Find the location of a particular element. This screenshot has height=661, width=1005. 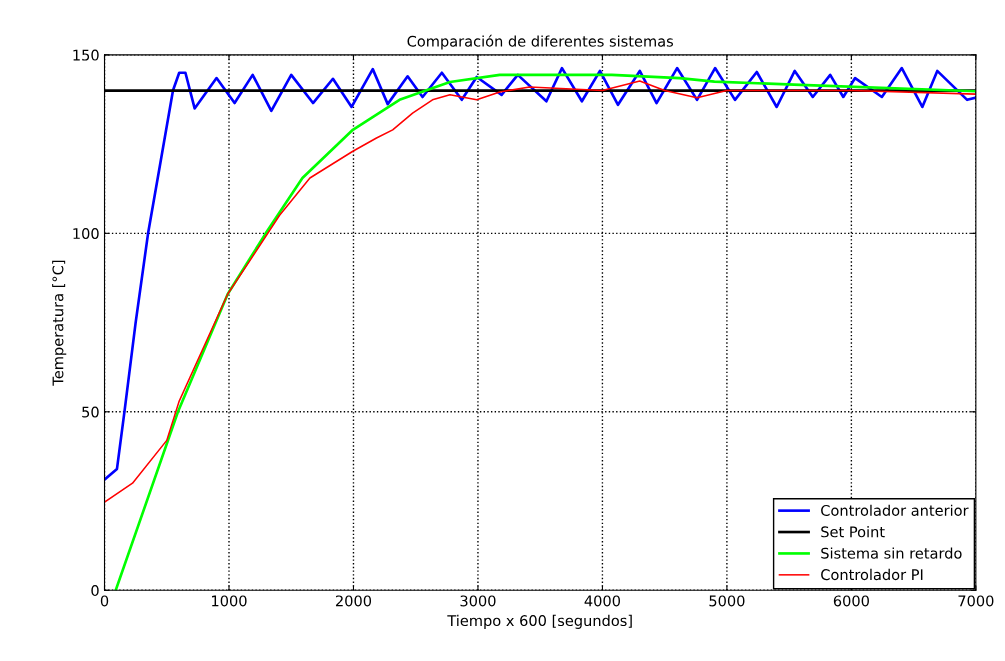

legend-label: Controlador anterior is located at coordinates (895, 510).